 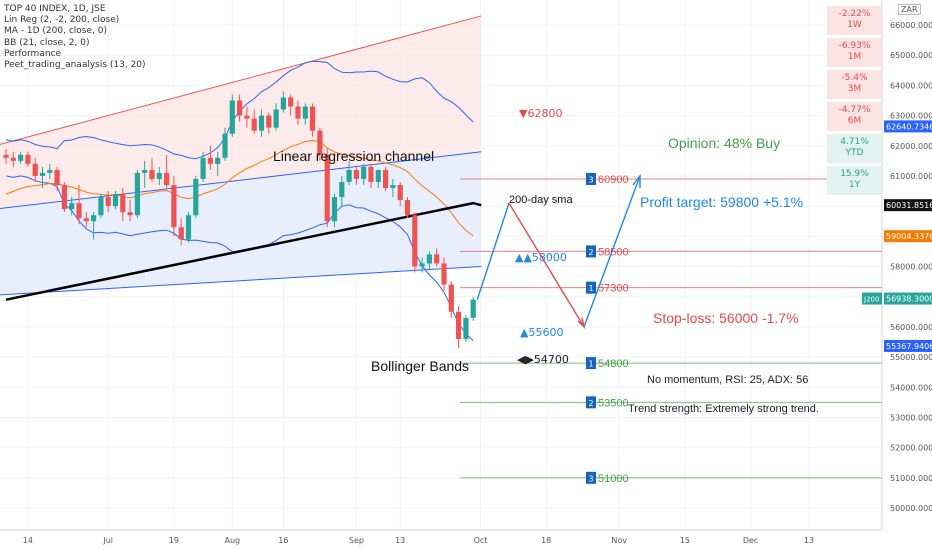 What do you see at coordinates (541, 200) in the screenshot?
I see `sma-label: 200-day sma` at bounding box center [541, 200].